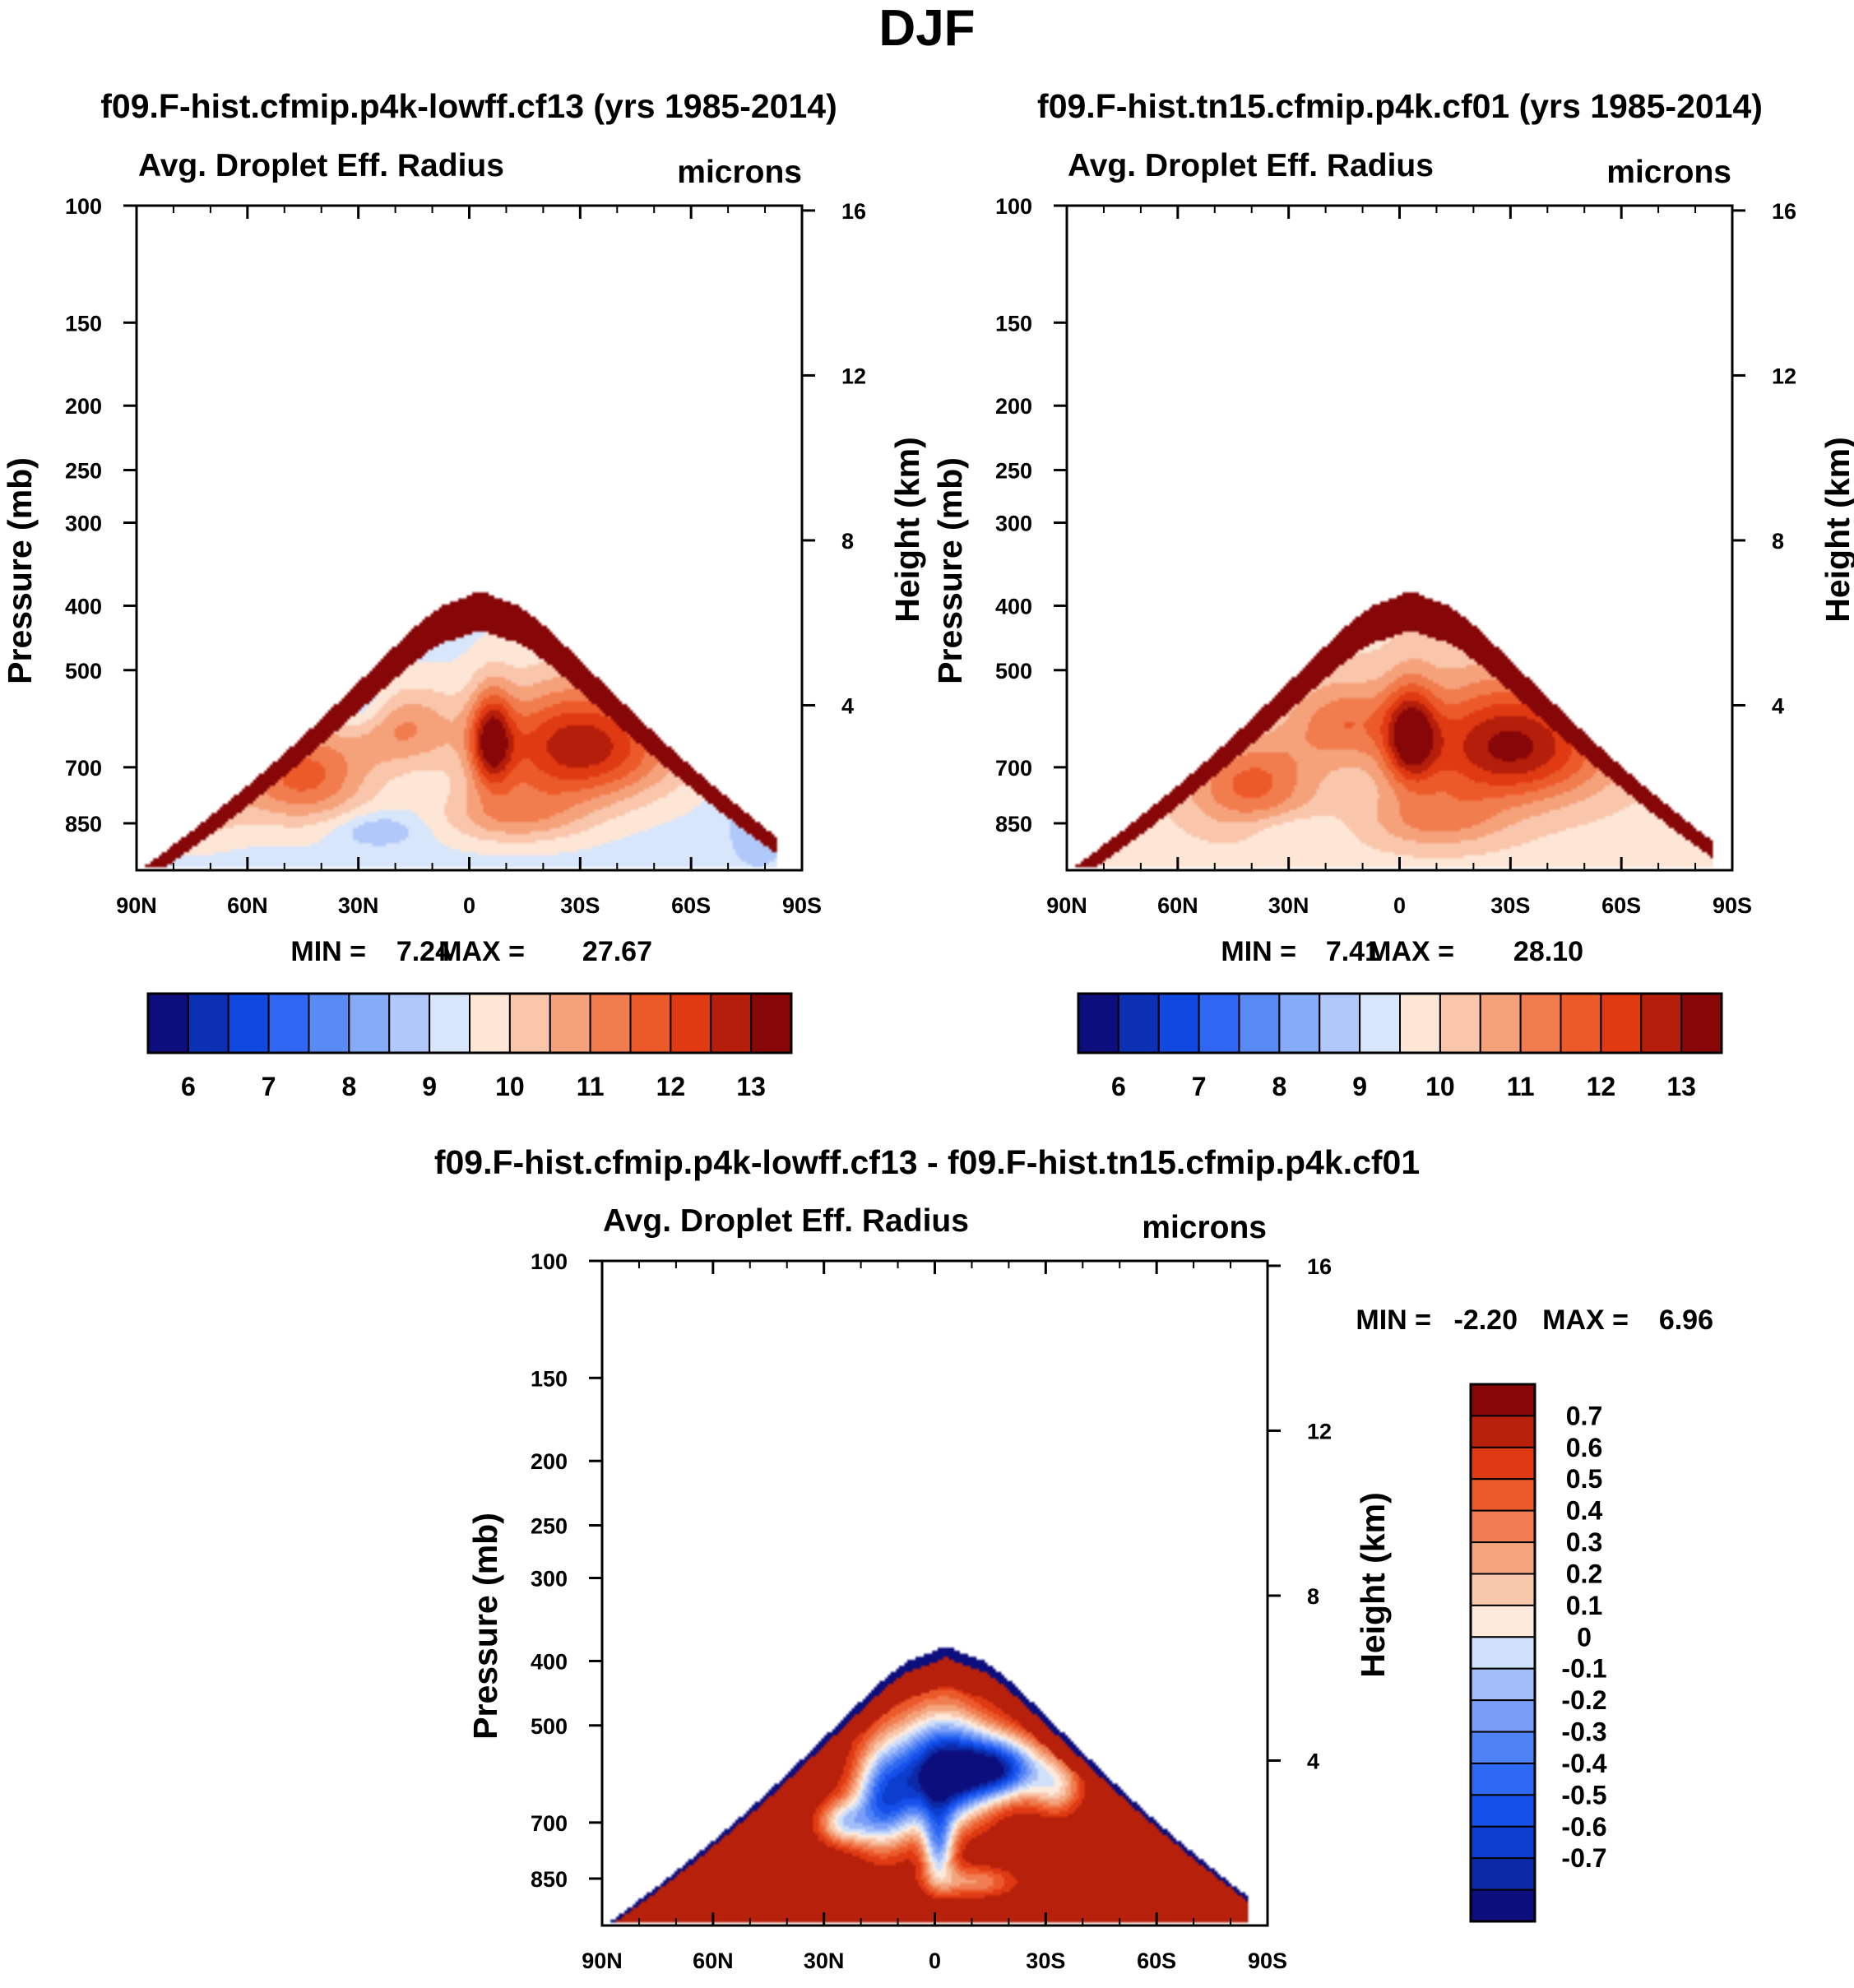  What do you see at coordinates (1013, 607) in the screenshot?
I see `y-tick-label: 400` at bounding box center [1013, 607].